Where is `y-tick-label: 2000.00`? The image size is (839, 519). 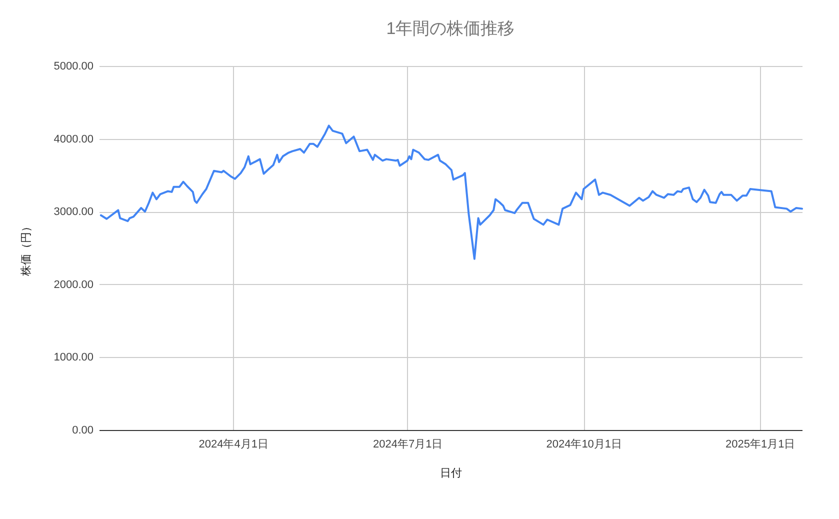 y-tick-label: 2000.00 is located at coordinates (74, 284).